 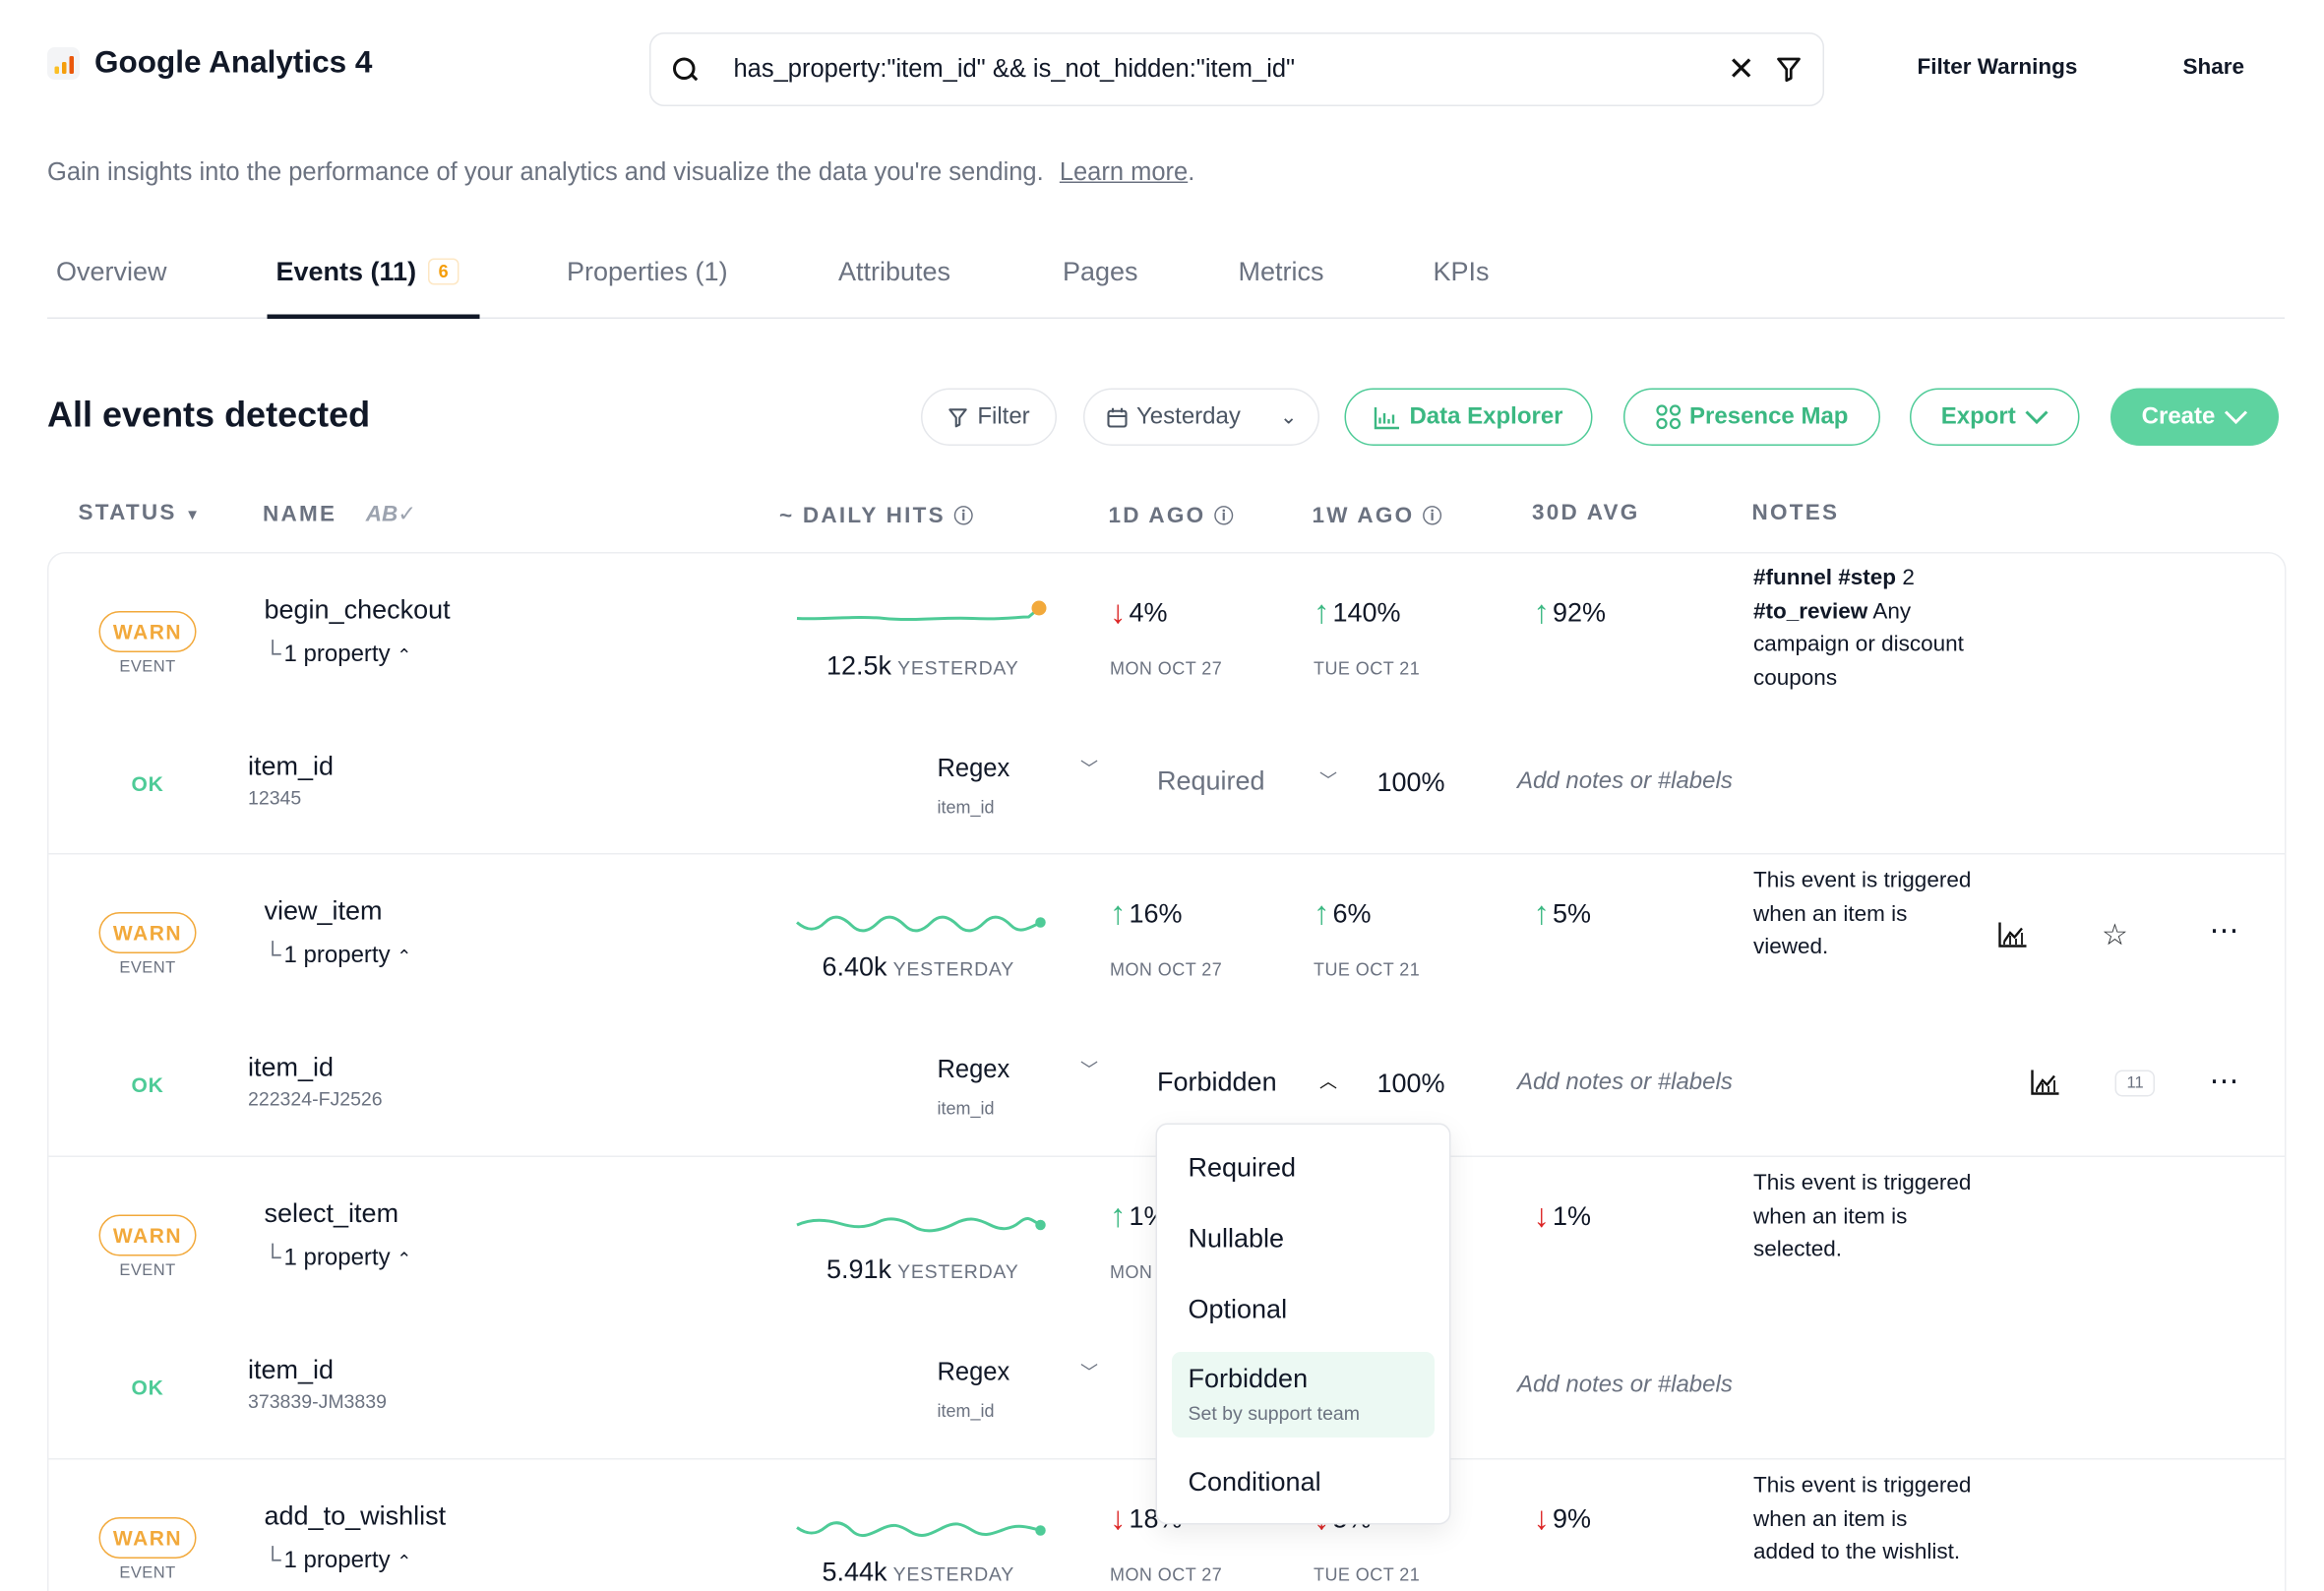 I want to click on option-required: Required, so click(x=1243, y=1169).